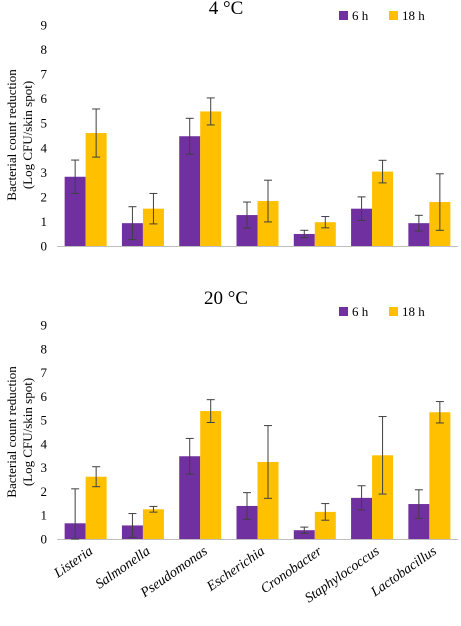 Image resolution: width=461 pixels, height=626 pixels. I want to click on chart-title: 20 °C, so click(226, 298).